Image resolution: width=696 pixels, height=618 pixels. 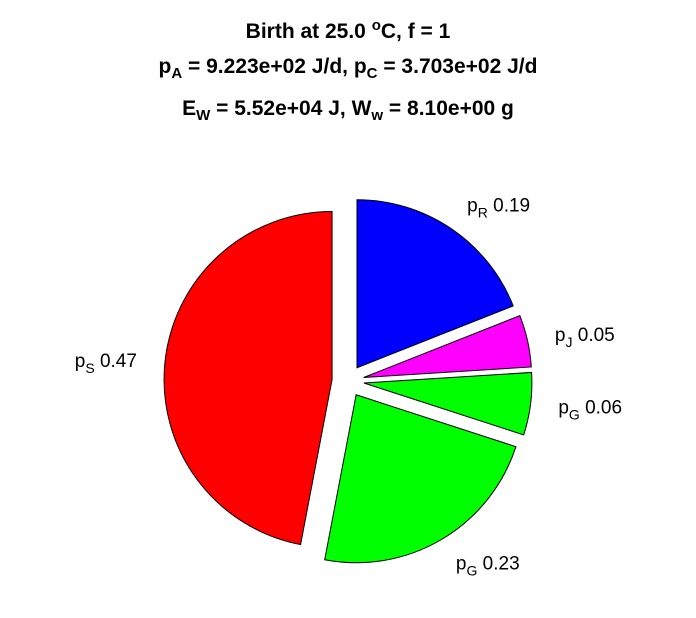 I want to click on EW-subscript: W, so click(x=203, y=115).